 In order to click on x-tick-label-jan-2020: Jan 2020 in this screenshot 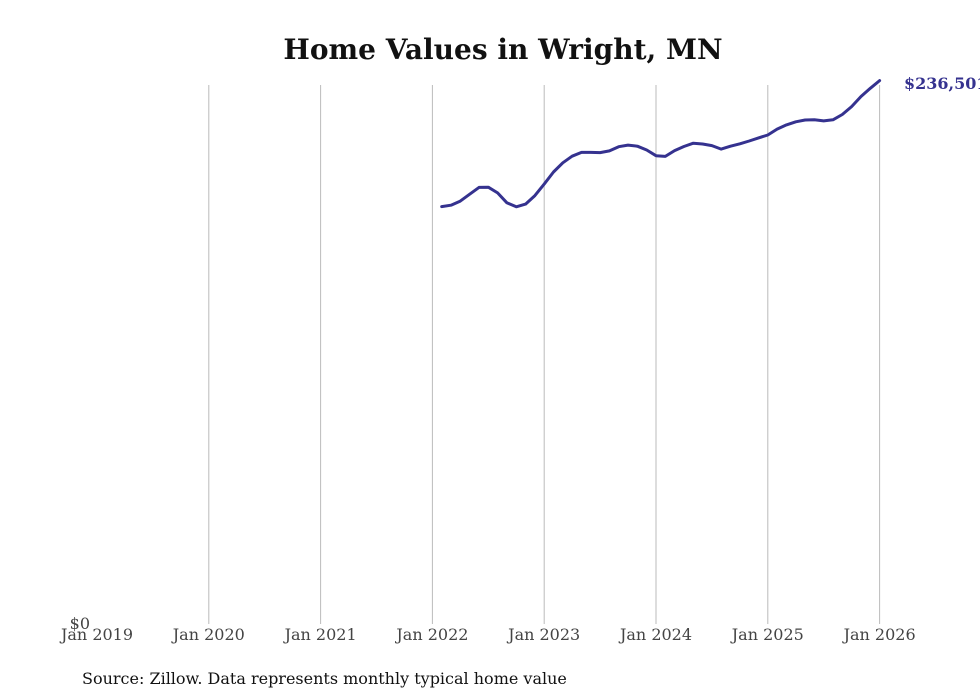, I will do `click(208, 634)`.